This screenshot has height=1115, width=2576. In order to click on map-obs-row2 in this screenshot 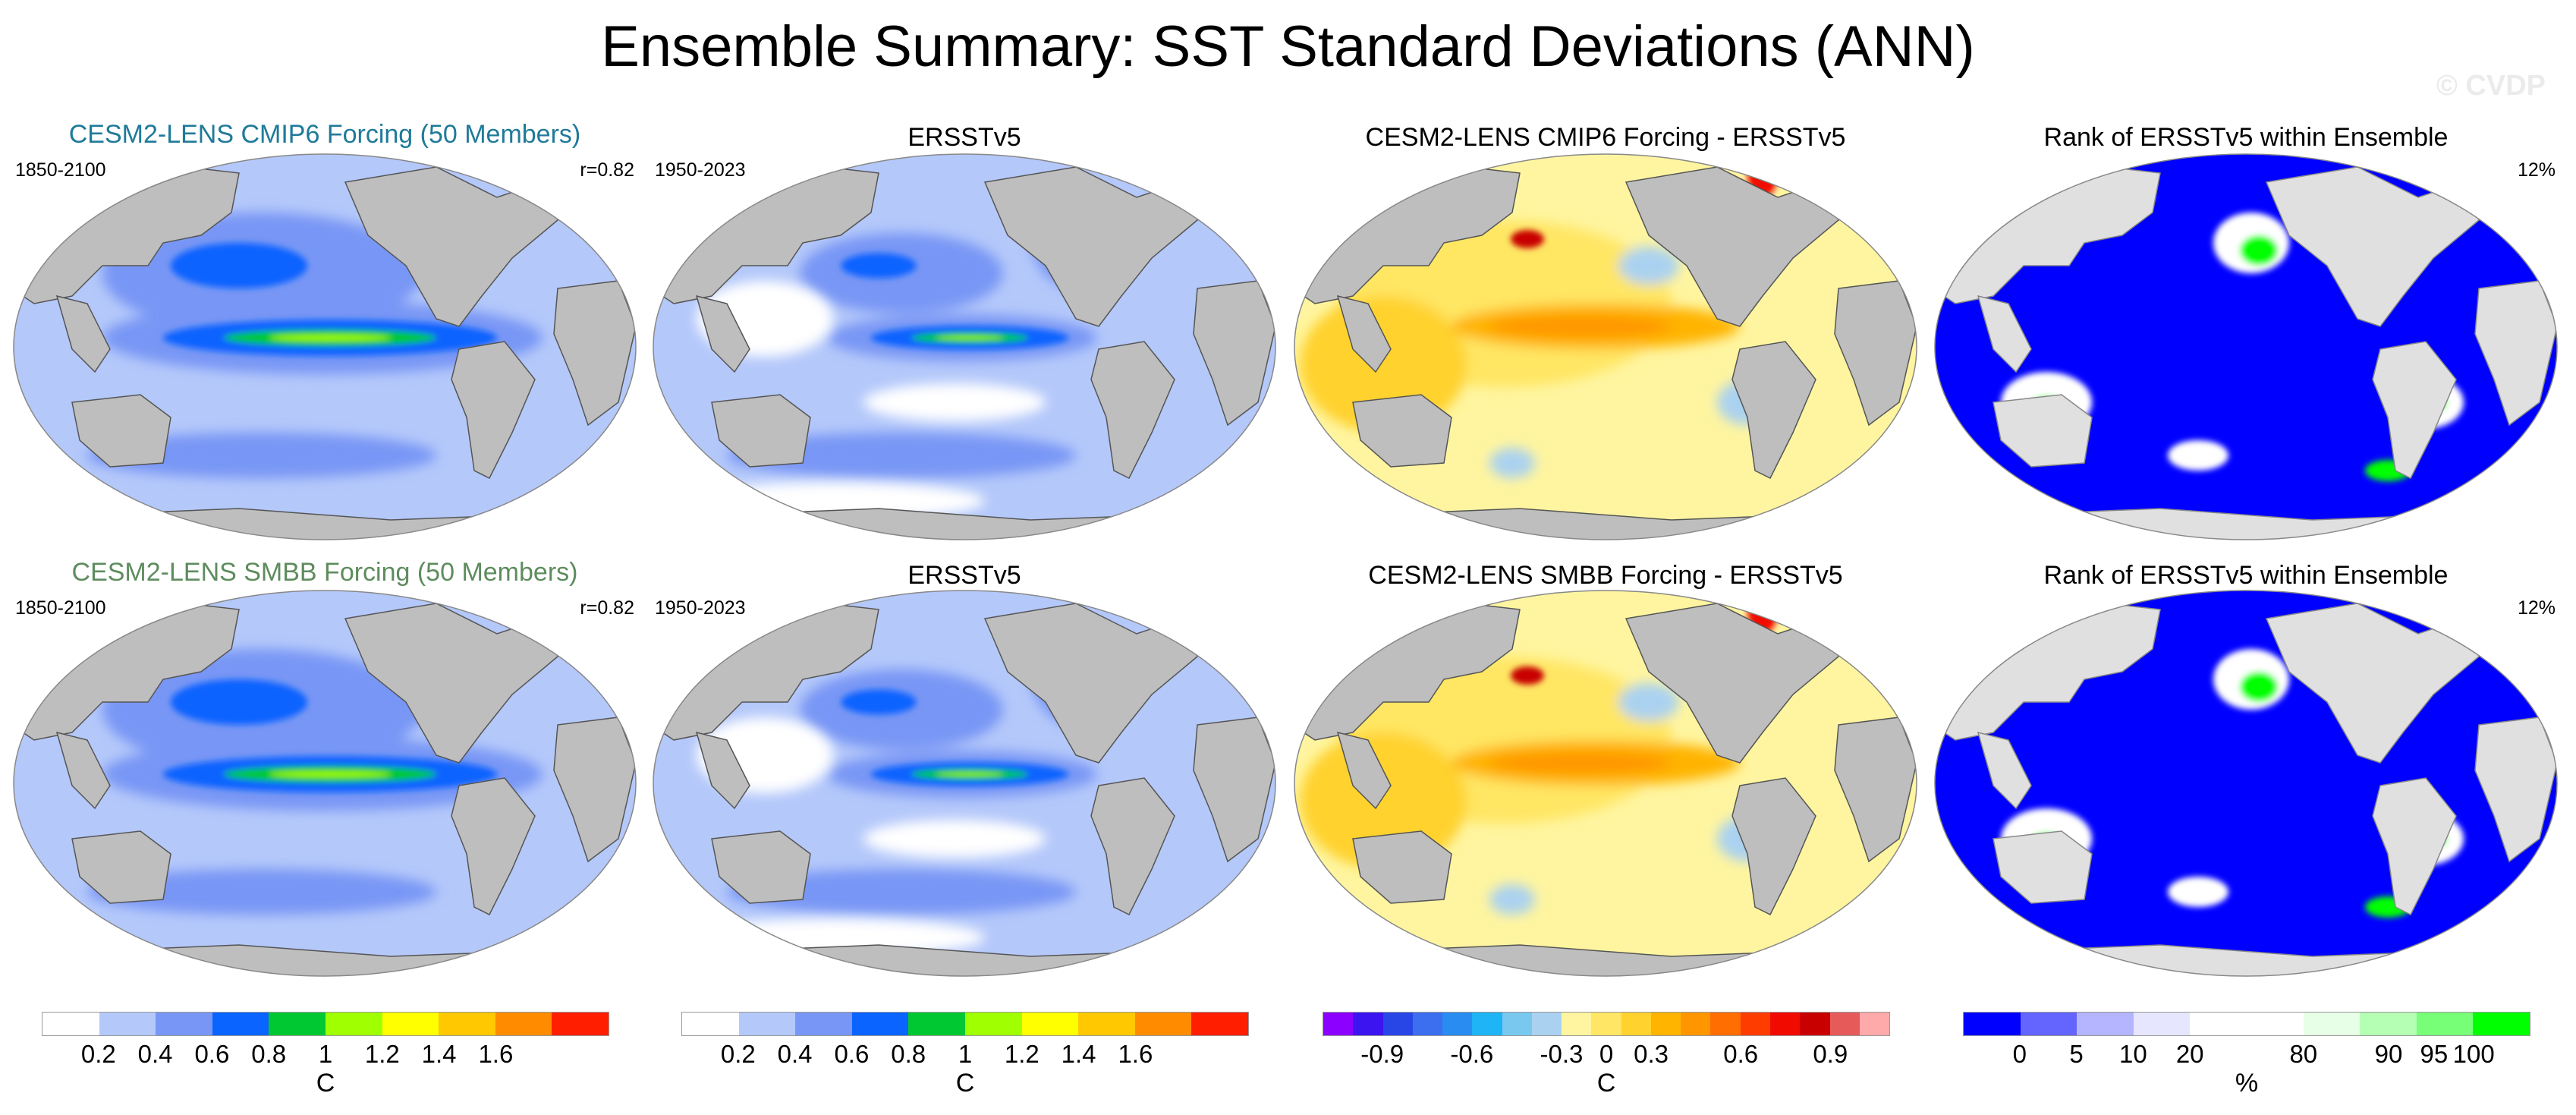, I will do `click(964, 783)`.